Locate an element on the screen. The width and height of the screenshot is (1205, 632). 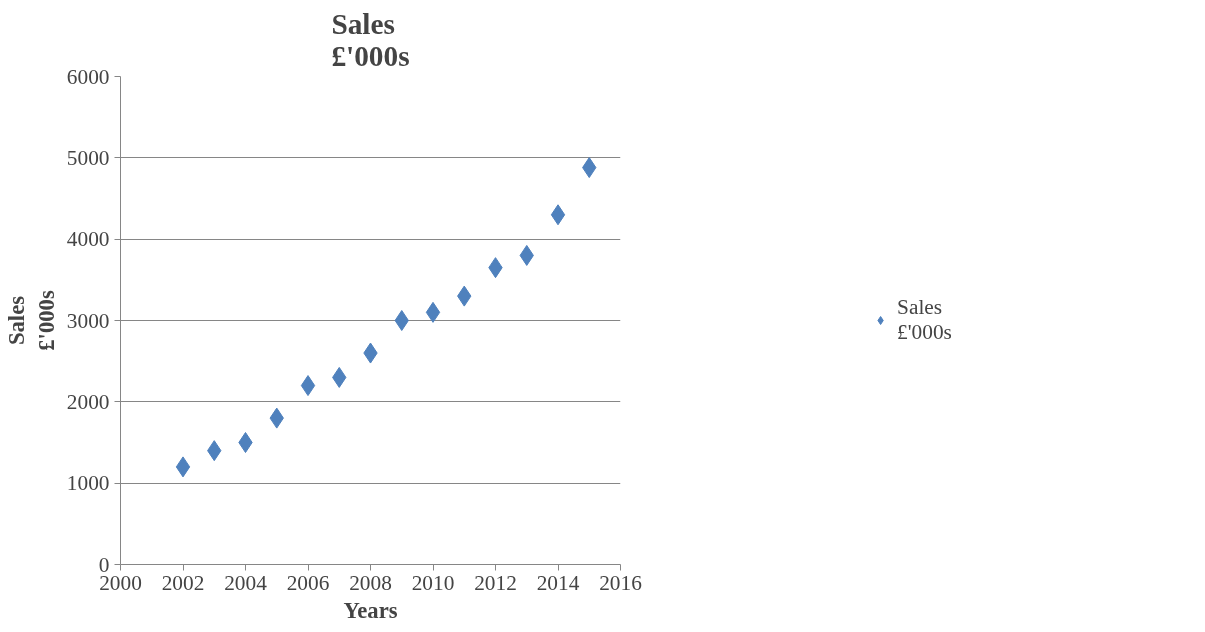
y-tick-label: 2000 is located at coordinates (88, 401).